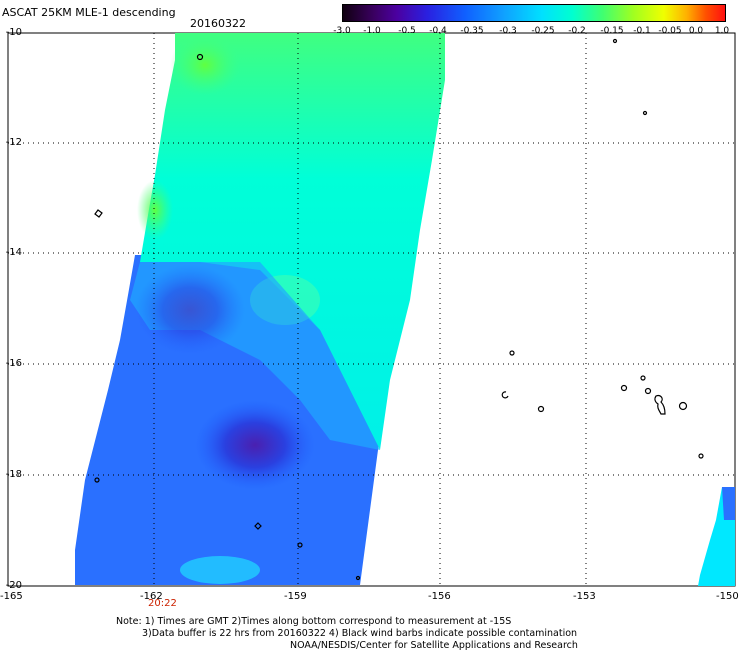 This screenshot has height=652, width=740. Describe the element at coordinates (89, 12) in the screenshot. I see `map-title: ASCAT 25KM MLE-1 descending` at that location.